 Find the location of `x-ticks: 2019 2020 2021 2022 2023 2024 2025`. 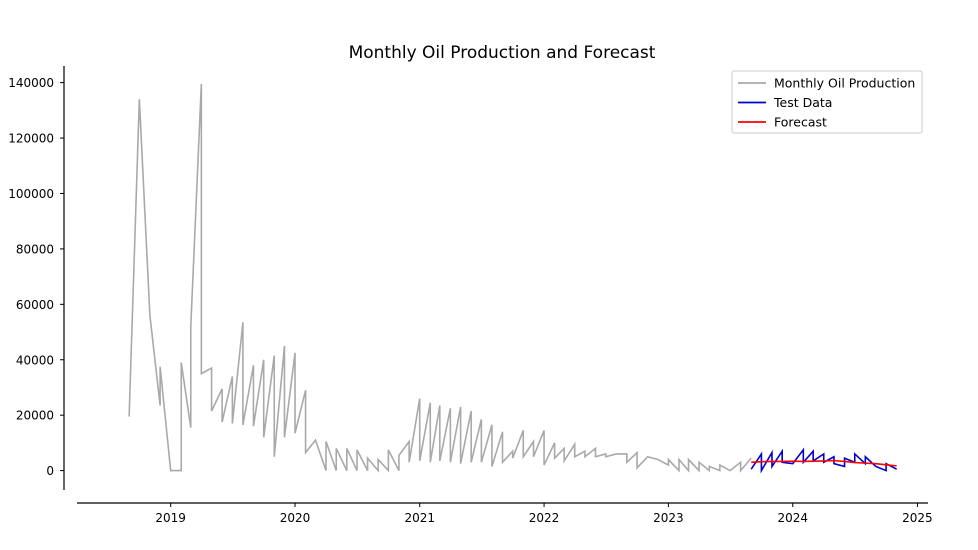

x-ticks: 2019 2020 2021 2022 2023 2024 2025 is located at coordinates (544, 514).